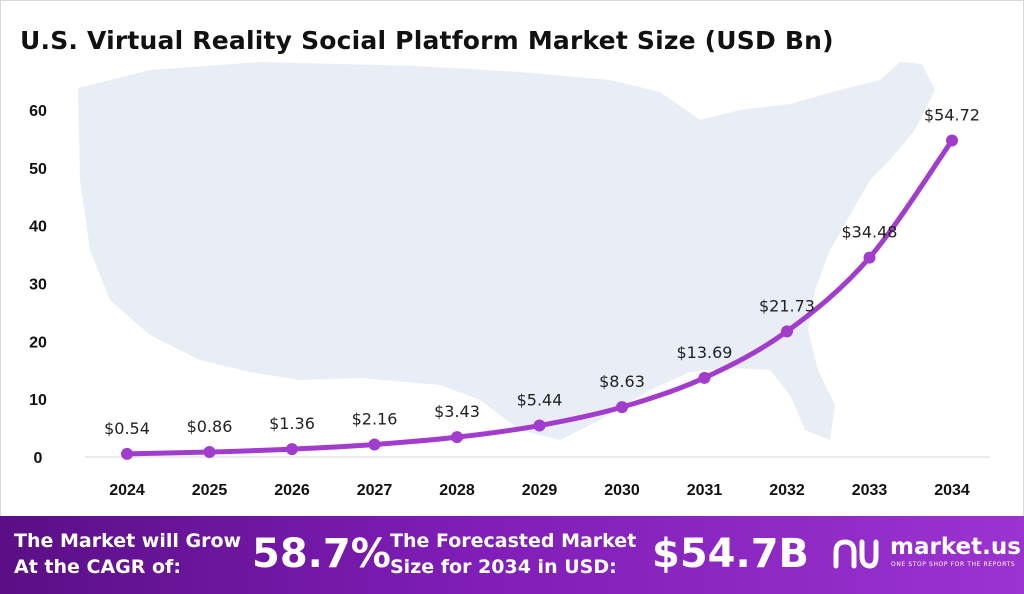 The width and height of the screenshot is (1024, 594). Describe the element at coordinates (856, 554) in the screenshot. I see `market-us-logo-icon` at that location.